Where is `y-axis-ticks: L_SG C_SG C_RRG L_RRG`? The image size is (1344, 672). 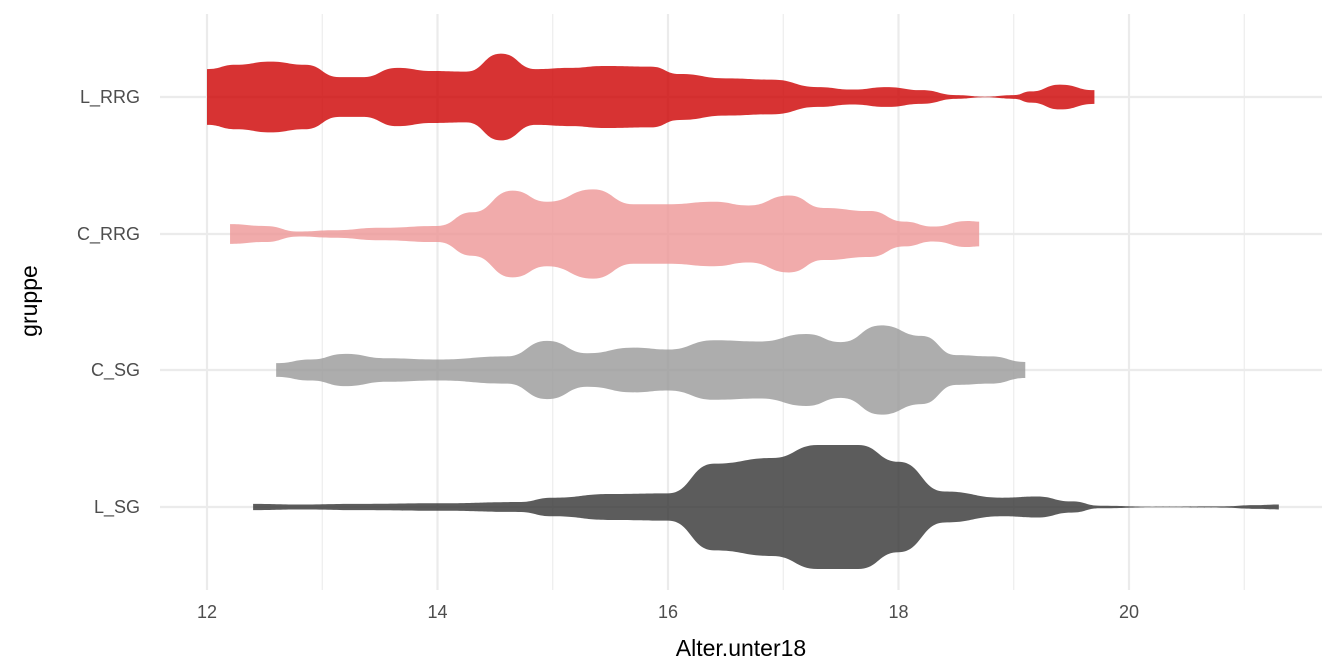
y-axis-ticks: L_SG C_SG C_RRG L_RRG is located at coordinates (108, 302).